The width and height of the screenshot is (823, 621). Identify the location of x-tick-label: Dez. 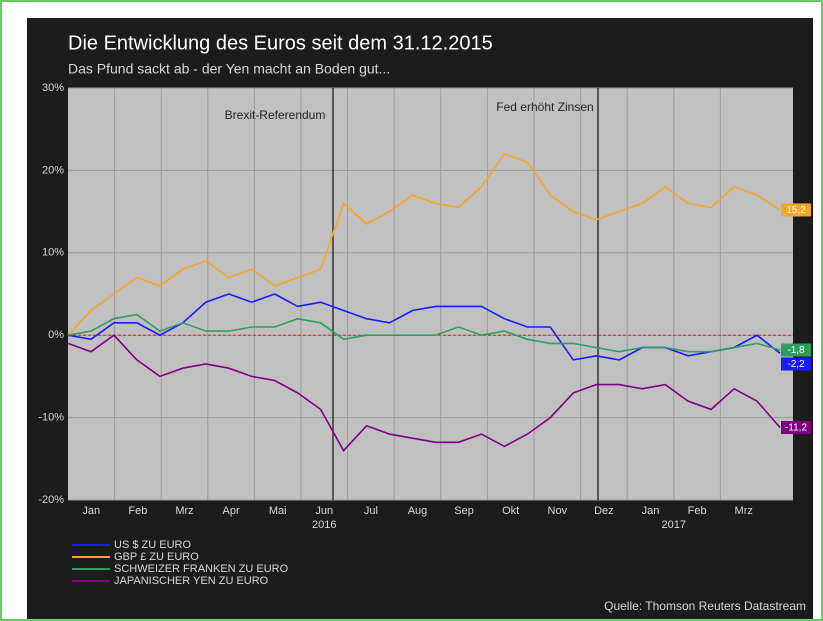
(604, 511).